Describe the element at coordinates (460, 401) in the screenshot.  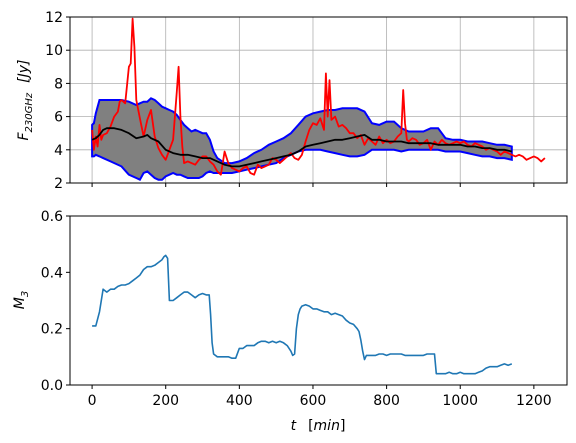
I see `m3-x-tick-label: 1000` at that location.